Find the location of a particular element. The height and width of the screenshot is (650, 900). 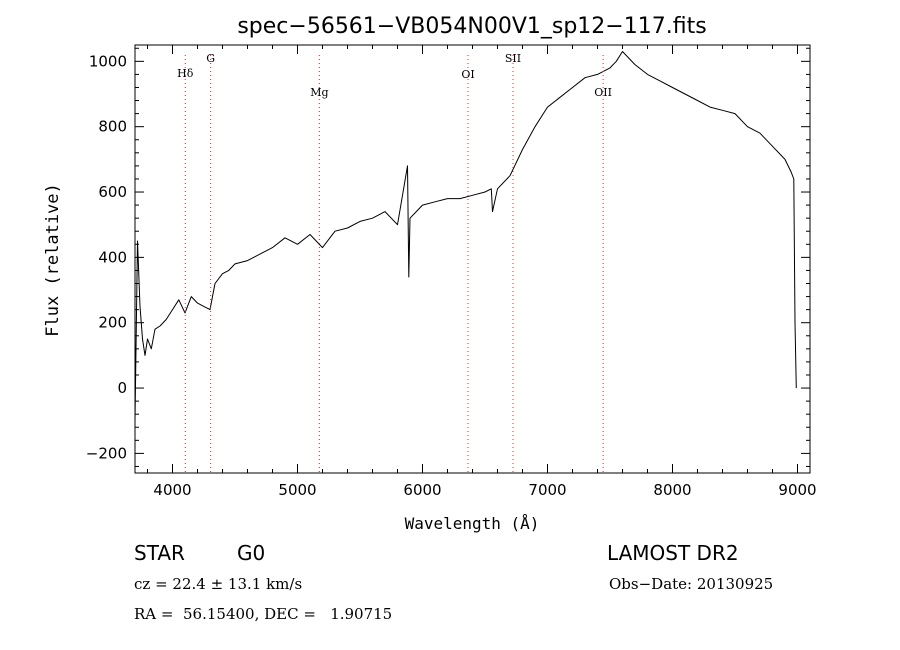

chart-title: spec−56561−VB054N00V1_sp12−117.fits is located at coordinates (471, 26).